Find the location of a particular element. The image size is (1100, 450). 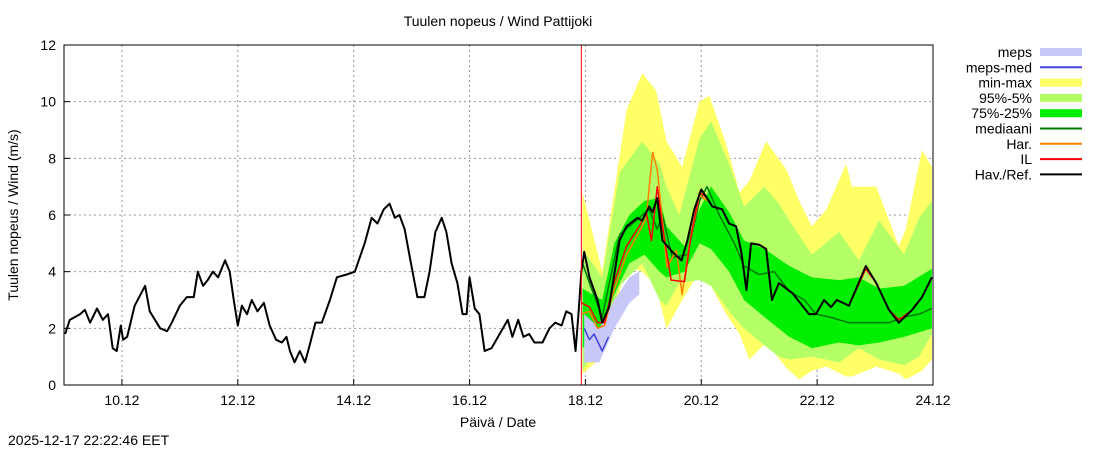

y-tick-label: 6 is located at coordinates (52, 215).